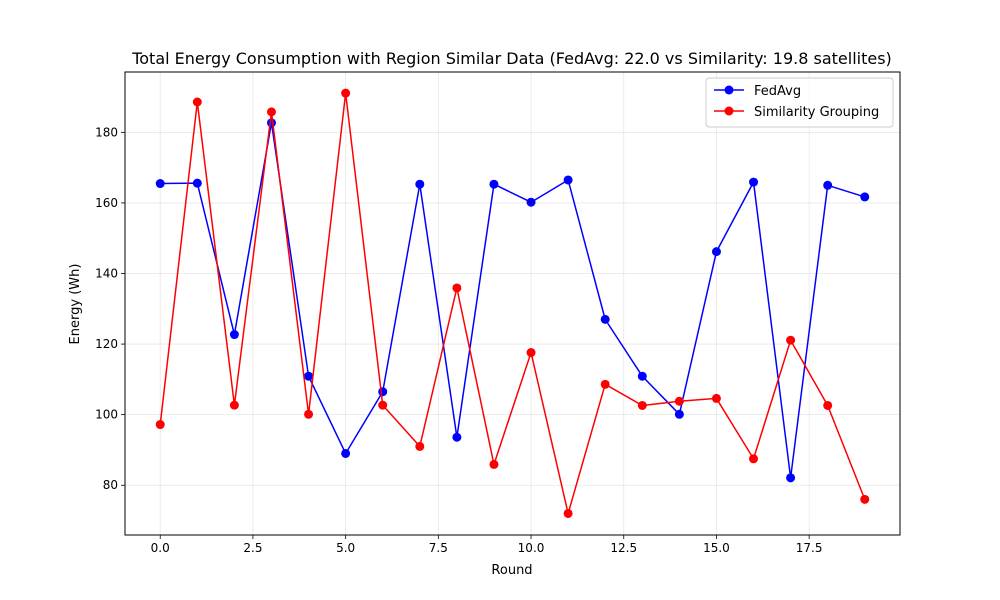 The image size is (1000, 600). What do you see at coordinates (106, 415) in the screenshot?
I see `y-tick-label: 100` at bounding box center [106, 415].